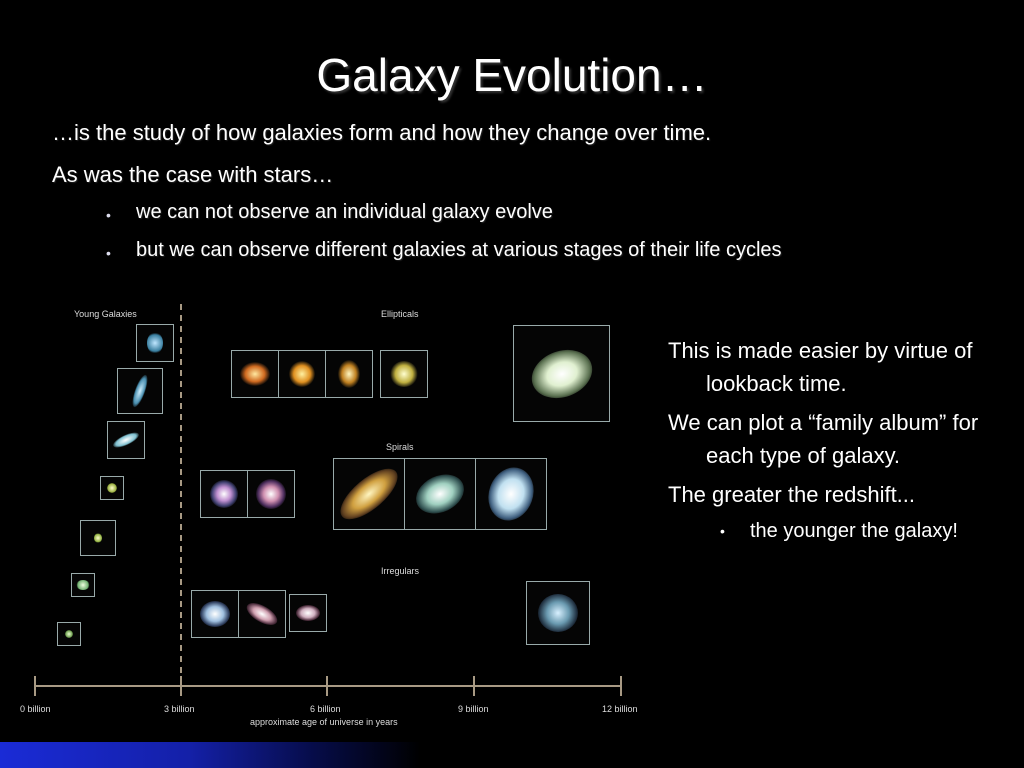 The image size is (1024, 768). What do you see at coordinates (620, 709) in the screenshot?
I see `axis-tick-label: 12 billion` at bounding box center [620, 709].